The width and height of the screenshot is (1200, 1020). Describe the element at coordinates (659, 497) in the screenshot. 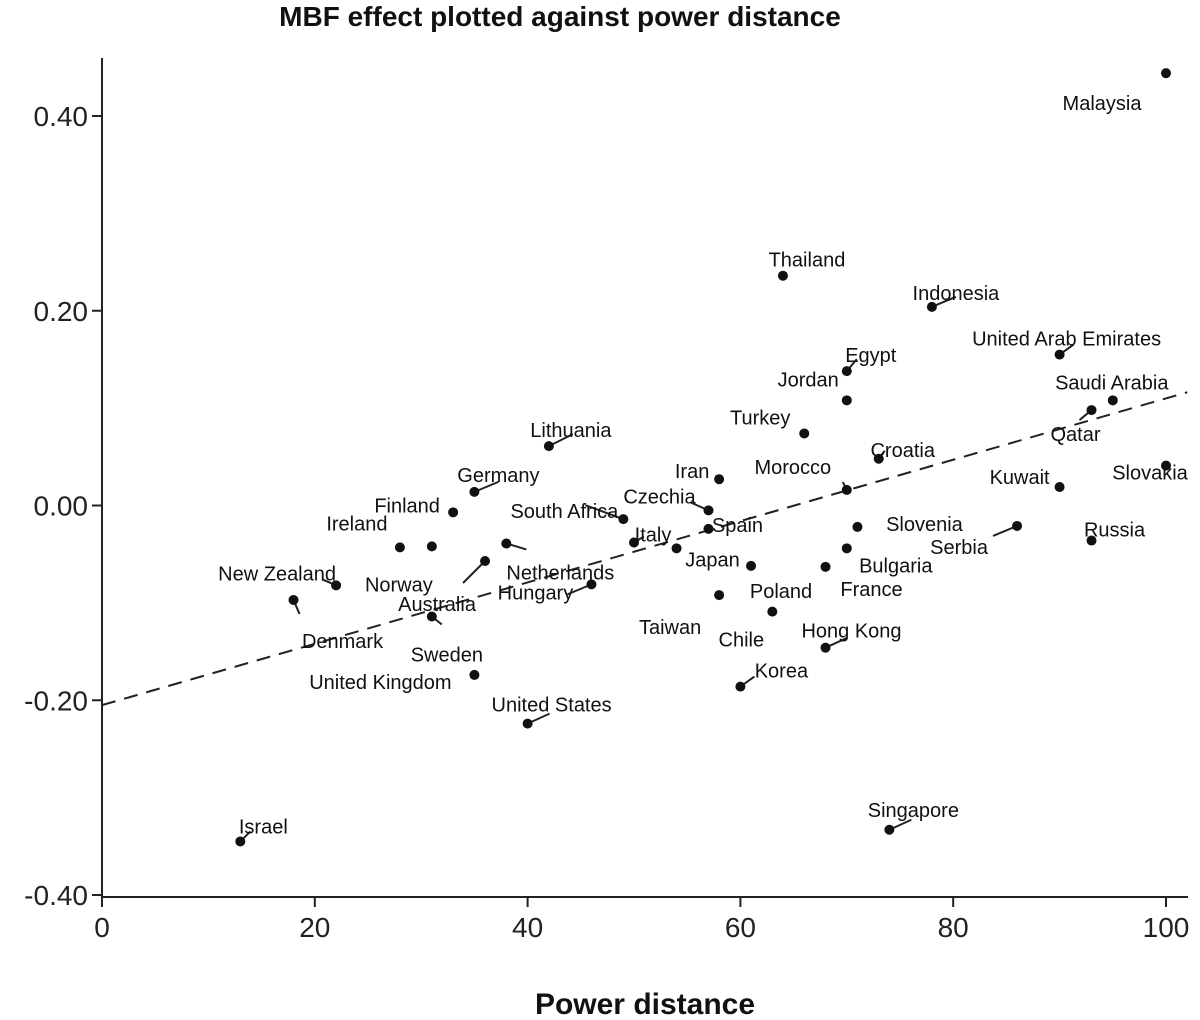

I see `point-label: Czechia` at that location.